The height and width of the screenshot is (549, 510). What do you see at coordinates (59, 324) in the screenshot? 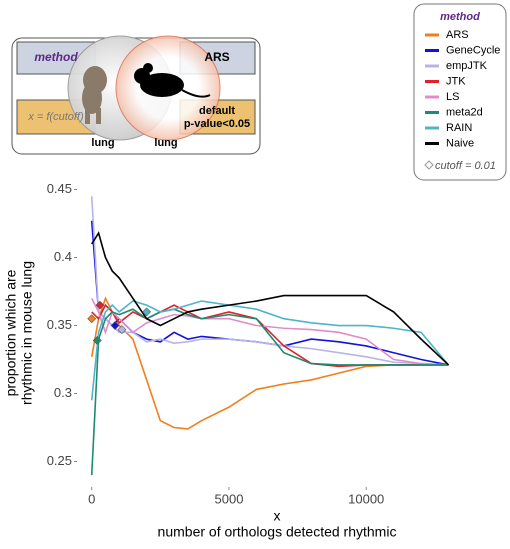
I see `y-tick-label: 0.35` at bounding box center [59, 324].